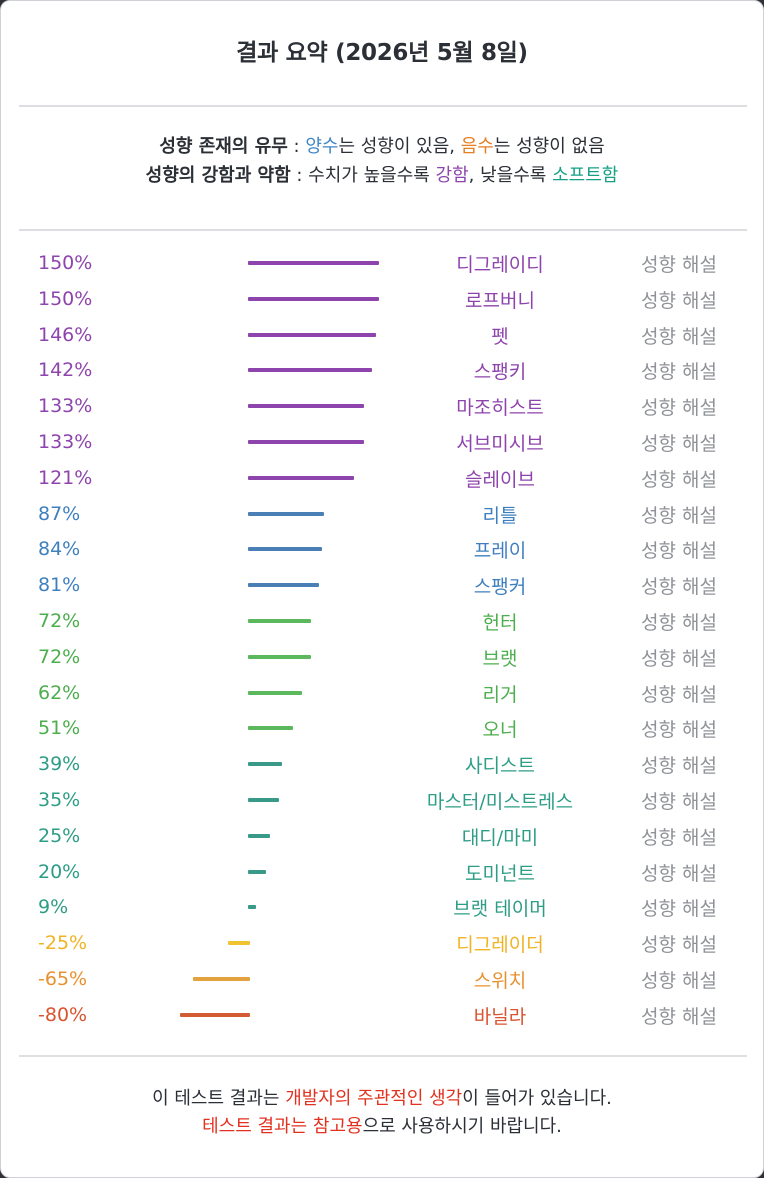 This screenshot has width=764, height=1178. What do you see at coordinates (399, 146) in the screenshot?
I see `legend-text: 는 성향이 있음,` at bounding box center [399, 146].